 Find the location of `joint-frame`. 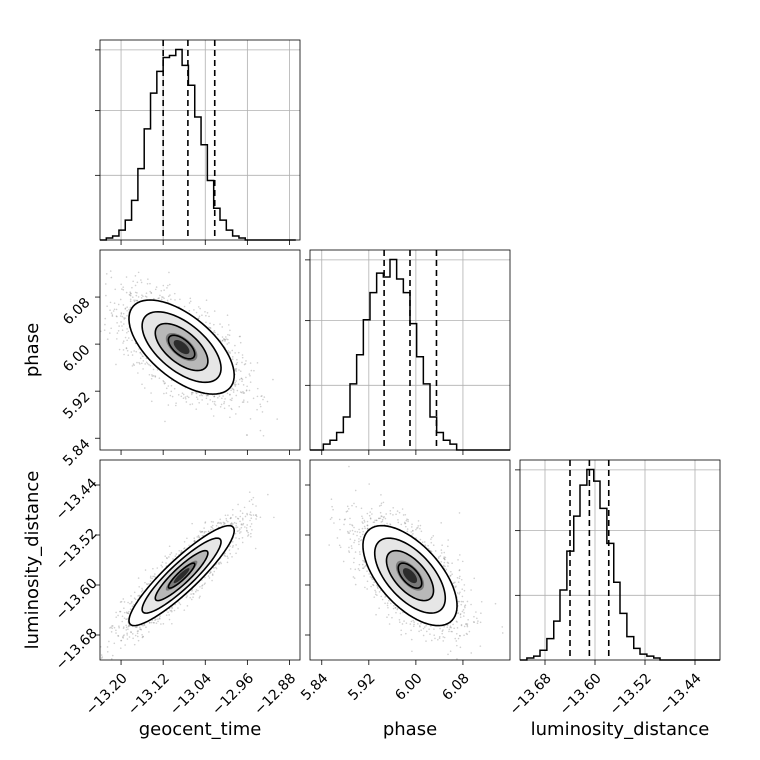

joint-frame is located at coordinates (200, 560).